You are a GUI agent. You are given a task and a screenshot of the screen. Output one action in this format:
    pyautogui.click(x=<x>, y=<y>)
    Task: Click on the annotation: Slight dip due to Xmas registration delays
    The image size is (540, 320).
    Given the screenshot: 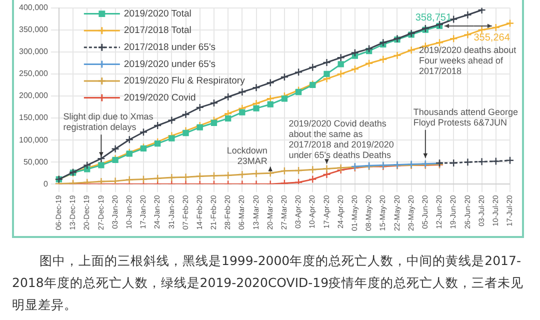 What is the action you would take?
    pyautogui.click(x=108, y=122)
    